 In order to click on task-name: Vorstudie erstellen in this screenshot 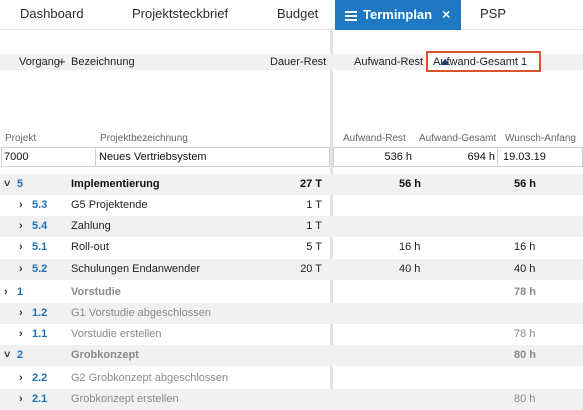, I will do `click(116, 334)`.